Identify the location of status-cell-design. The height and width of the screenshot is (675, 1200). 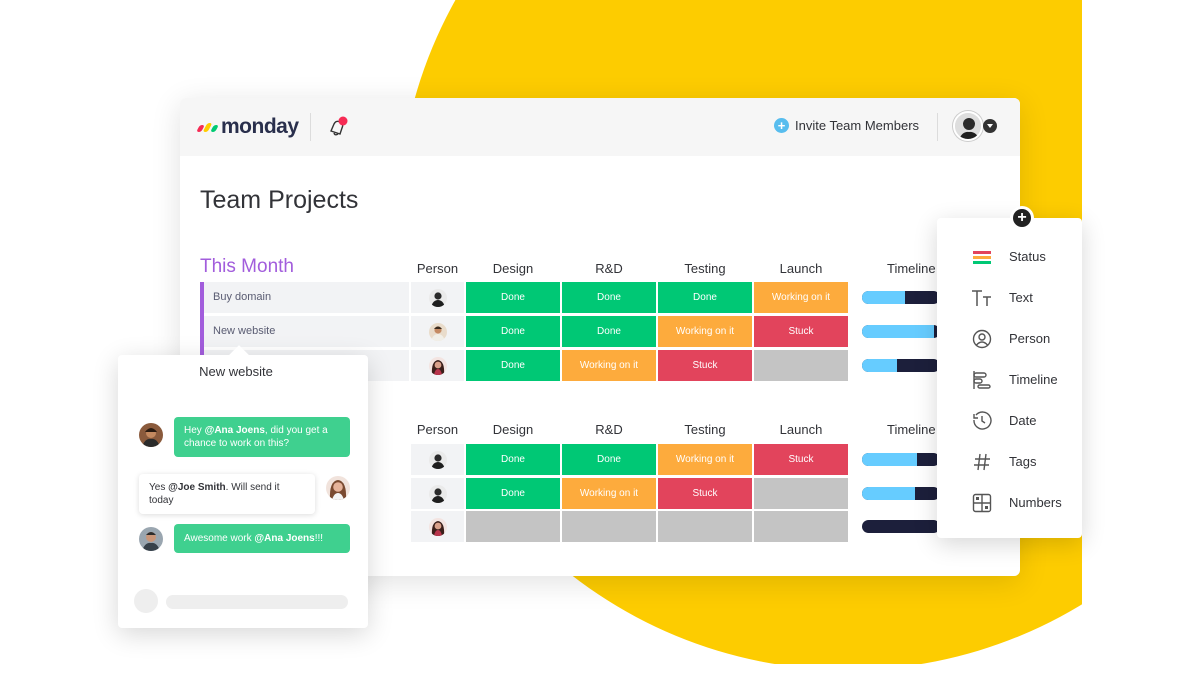
(513, 526).